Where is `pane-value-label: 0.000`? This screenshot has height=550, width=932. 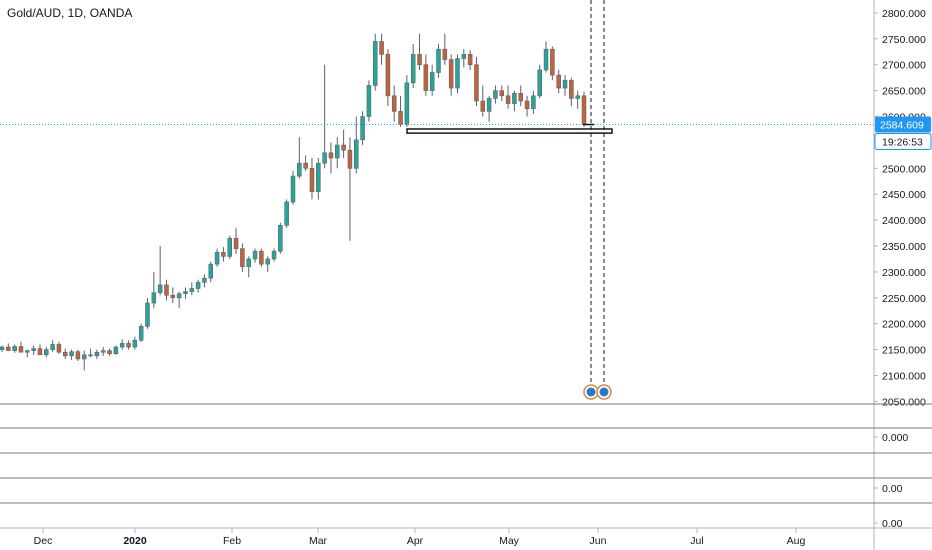 pane-value-label: 0.000 is located at coordinates (895, 438).